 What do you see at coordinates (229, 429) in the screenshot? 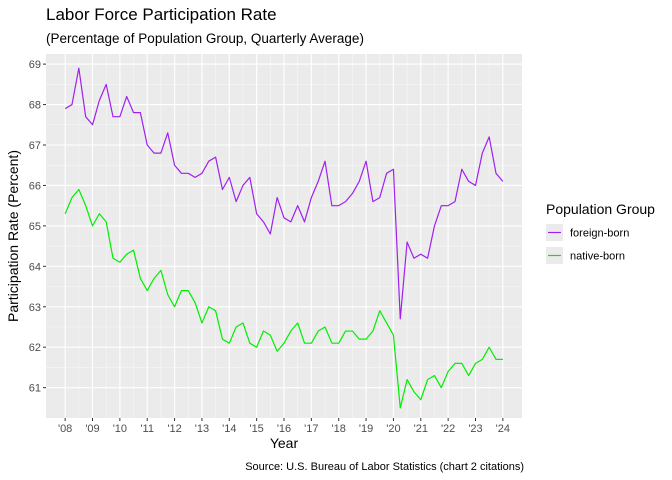
I see `x-tick-label: '14` at bounding box center [229, 429].